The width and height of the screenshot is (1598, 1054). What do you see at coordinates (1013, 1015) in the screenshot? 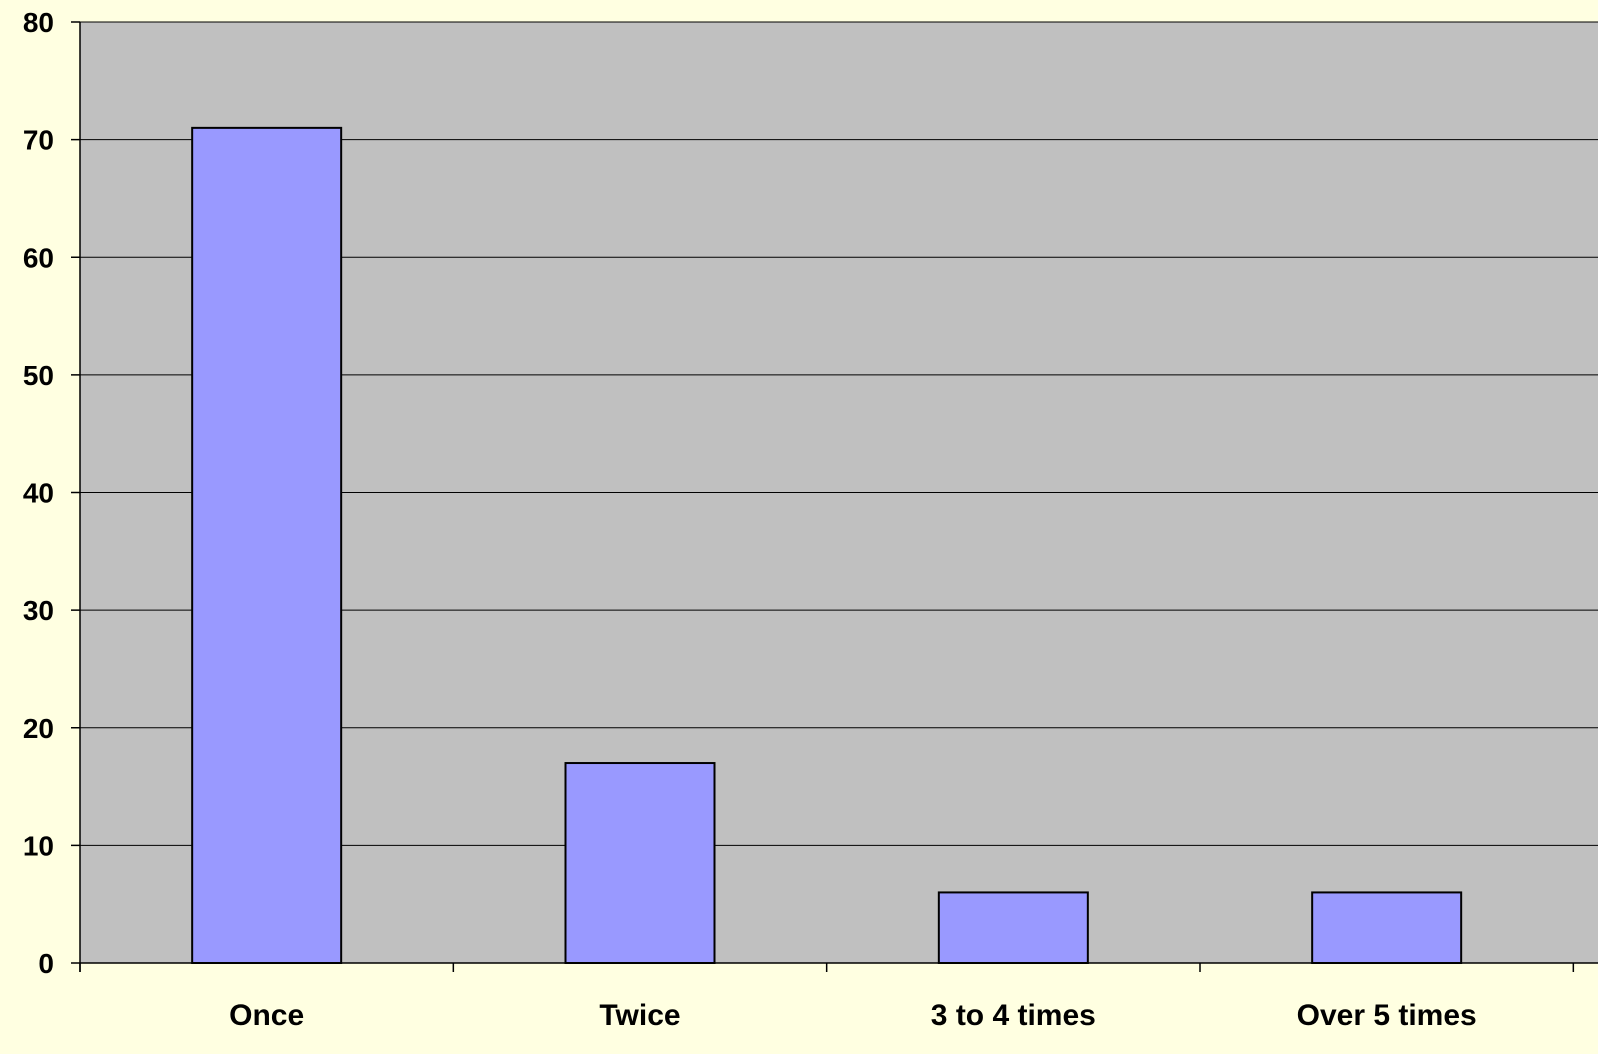
I see `x-tick-label: 3 to 4 times` at bounding box center [1013, 1015].